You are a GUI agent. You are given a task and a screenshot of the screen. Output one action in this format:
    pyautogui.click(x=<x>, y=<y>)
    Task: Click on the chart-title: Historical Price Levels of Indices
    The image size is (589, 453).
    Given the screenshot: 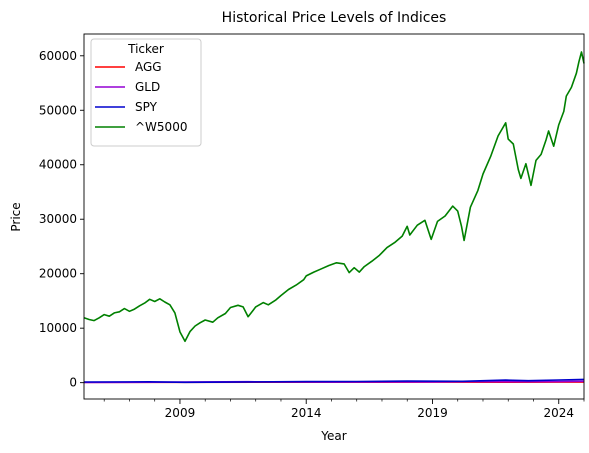 What is the action you would take?
    pyautogui.click(x=334, y=18)
    